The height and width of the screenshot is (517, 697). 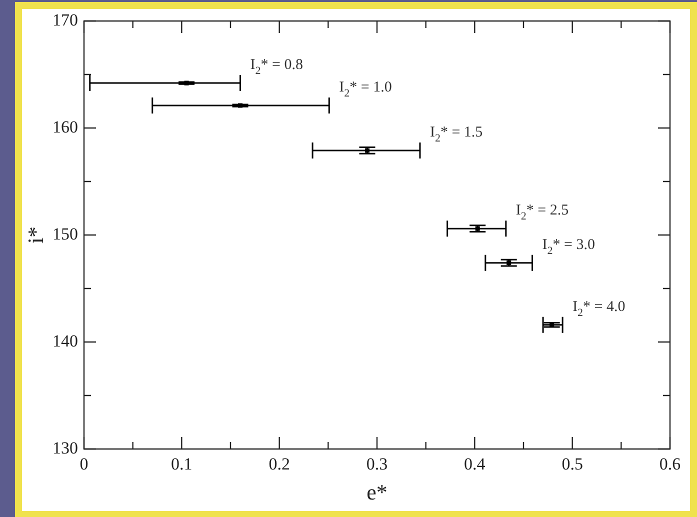 I want to click on x-tick-label: 0.5, so click(x=572, y=464).